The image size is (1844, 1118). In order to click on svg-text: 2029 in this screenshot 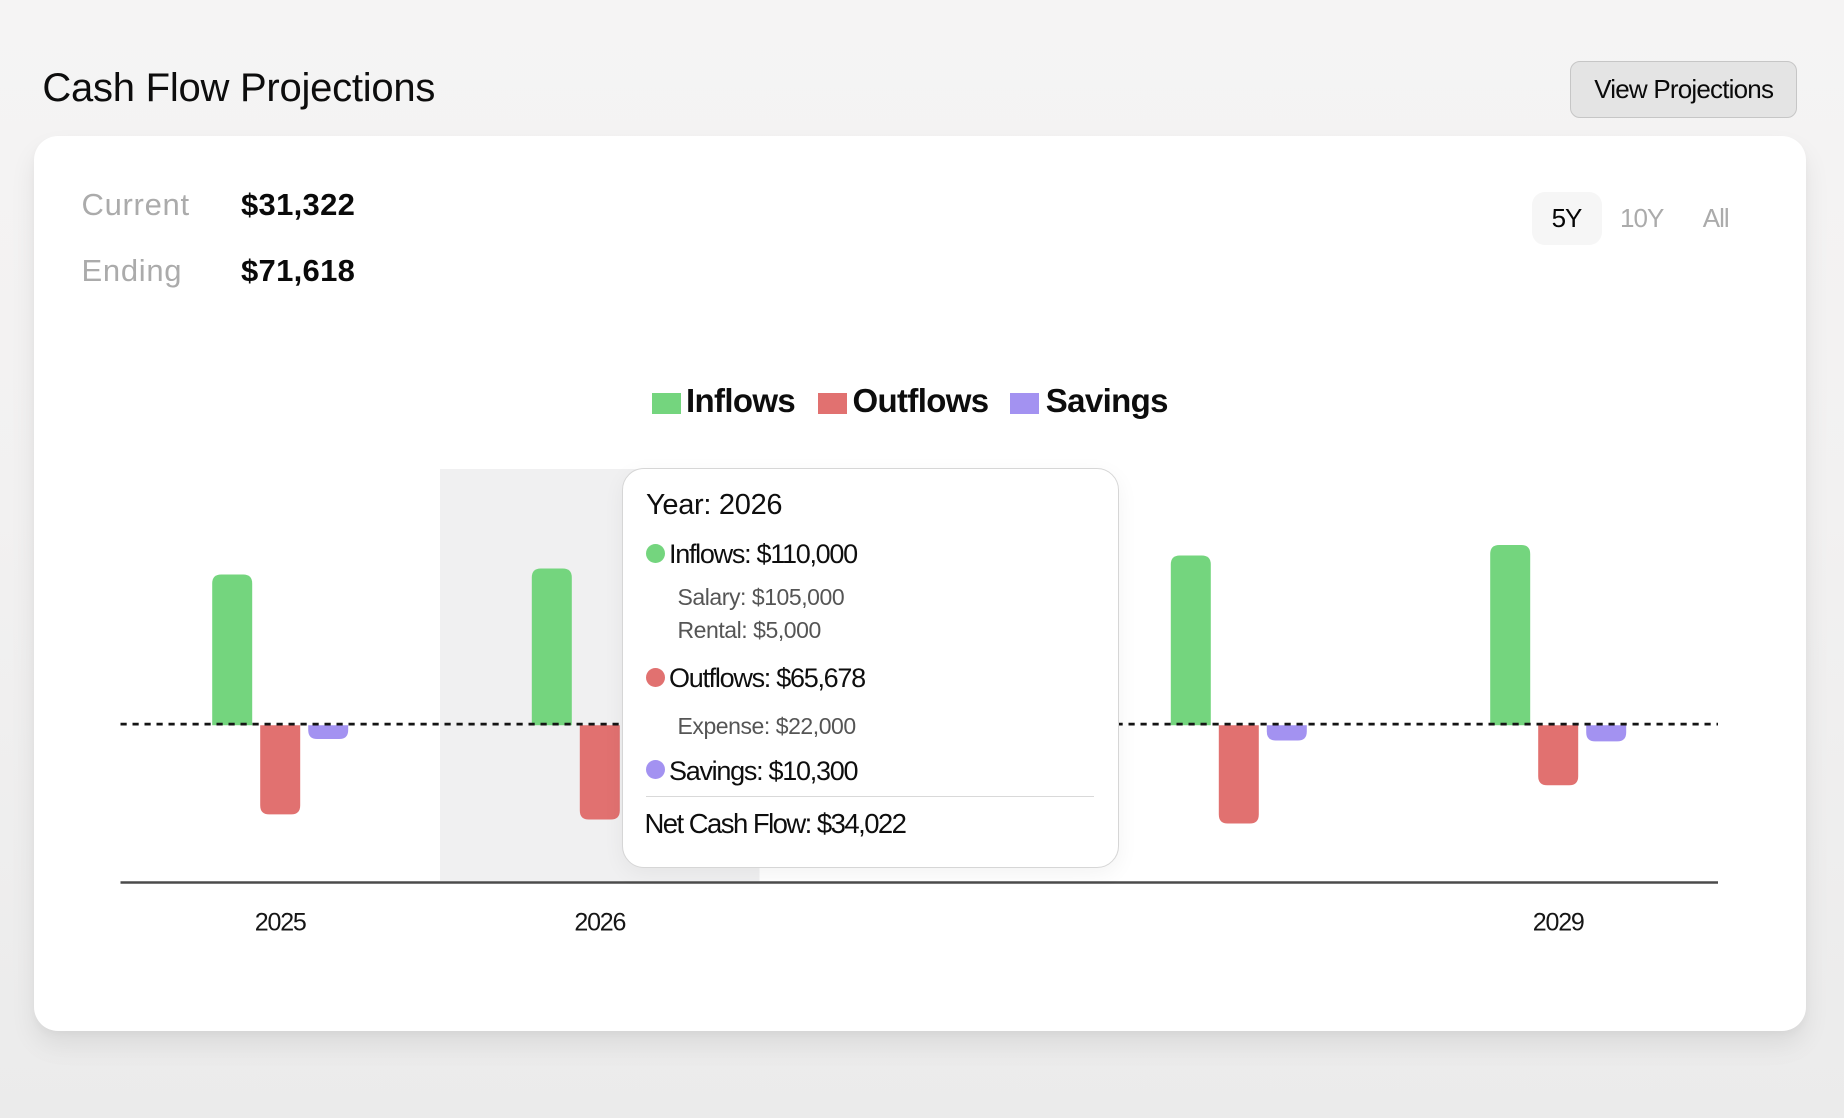, I will do `click(1558, 923)`.